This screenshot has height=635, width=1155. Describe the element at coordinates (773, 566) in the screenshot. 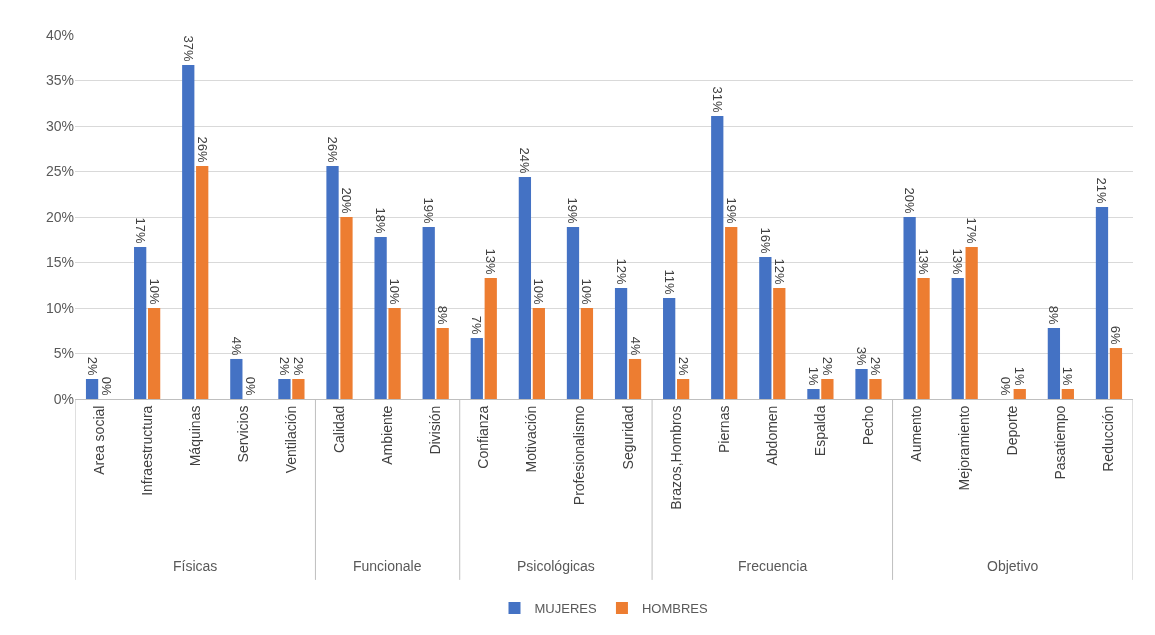

I see `text: Frecuencia` at that location.